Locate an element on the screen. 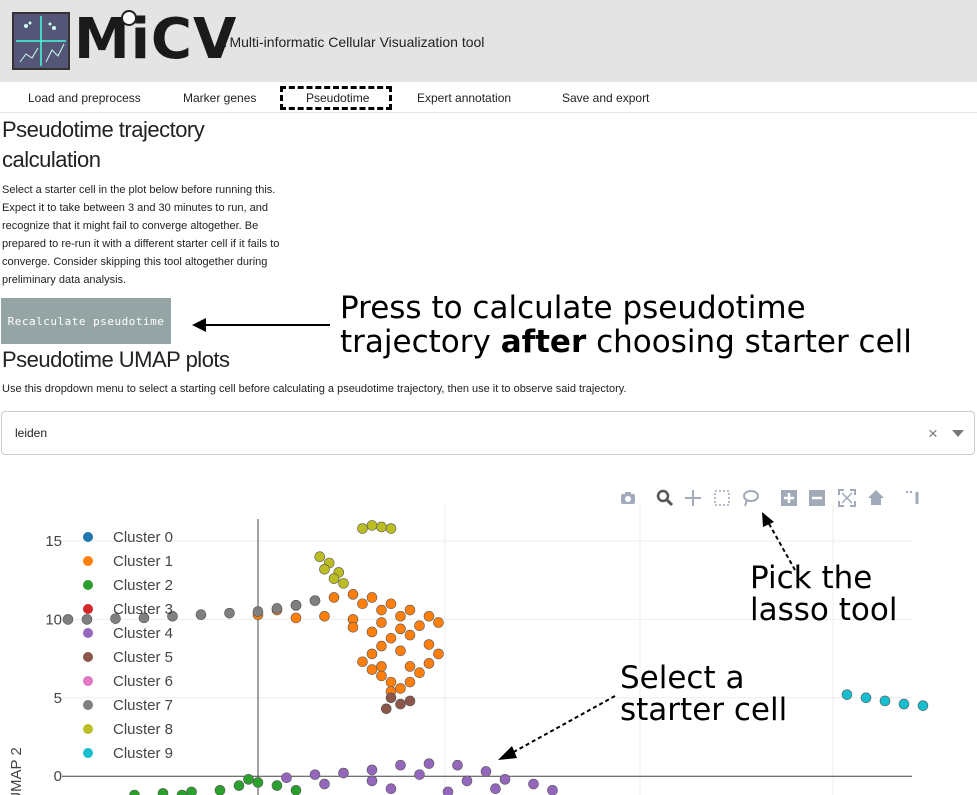  zoom-in-icon is located at coordinates (789, 498).